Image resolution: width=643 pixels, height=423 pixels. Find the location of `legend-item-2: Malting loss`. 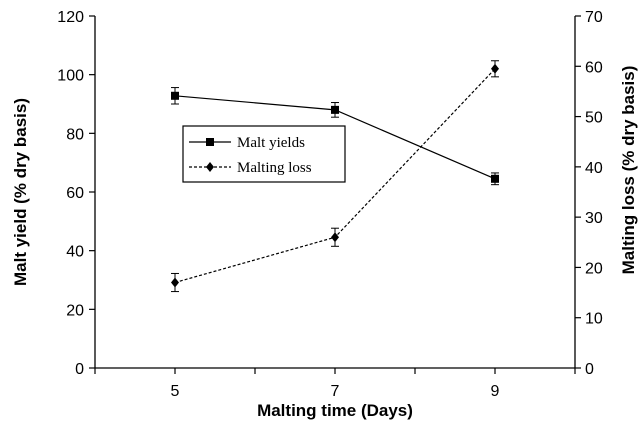

legend-item-2: Malting loss is located at coordinates (250, 168).